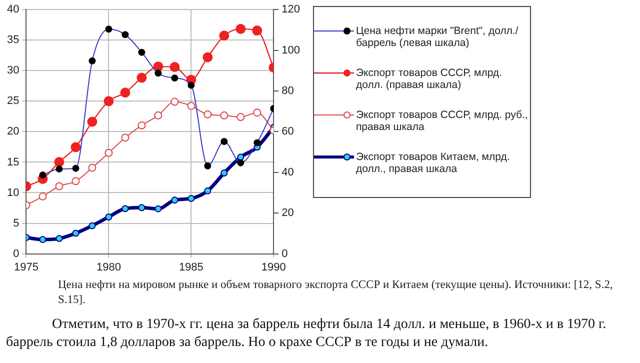 Image resolution: width=640 pixels, height=363 pixels. I want to click on y-tick-label: 15, so click(13, 162).